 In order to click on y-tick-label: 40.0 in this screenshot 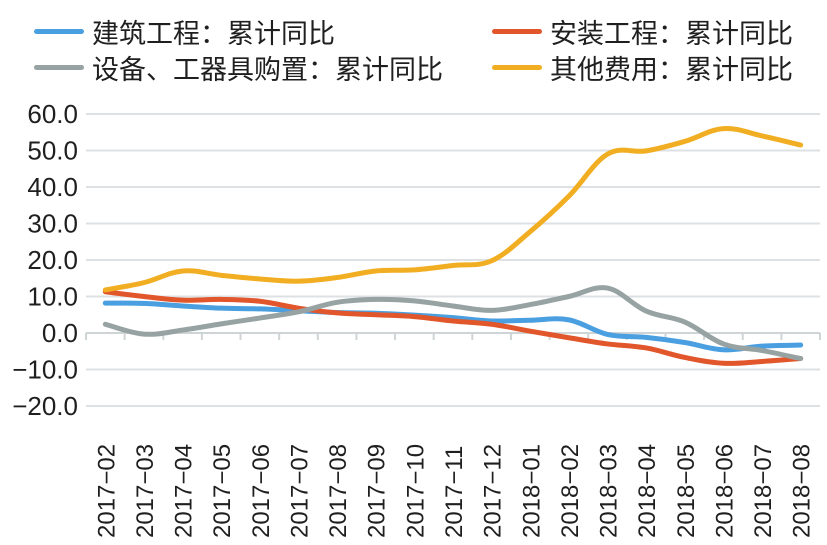, I will do `click(52, 187)`.